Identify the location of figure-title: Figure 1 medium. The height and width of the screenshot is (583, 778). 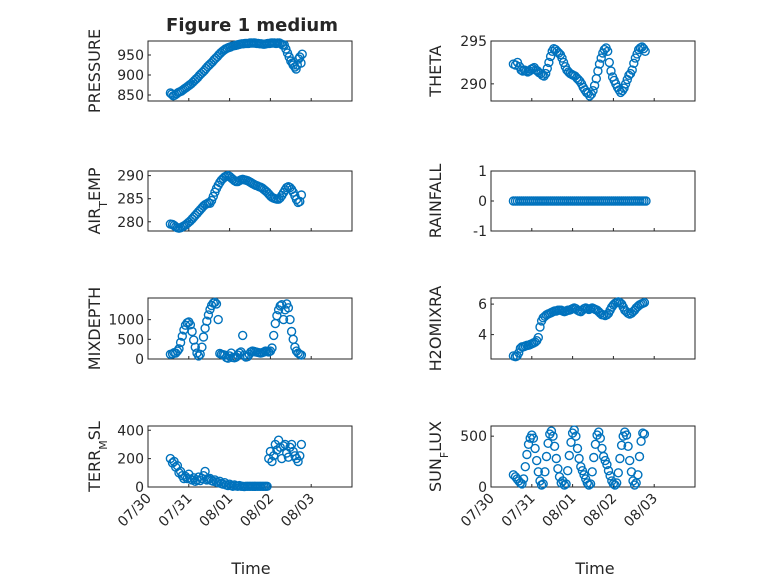
(252, 25).